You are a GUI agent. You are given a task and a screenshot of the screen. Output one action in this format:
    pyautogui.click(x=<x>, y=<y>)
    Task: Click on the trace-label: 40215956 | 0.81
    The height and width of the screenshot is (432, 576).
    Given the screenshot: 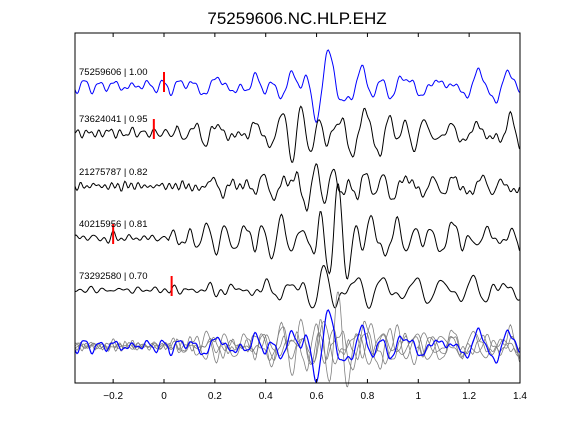 What is the action you would take?
    pyautogui.click(x=113, y=224)
    